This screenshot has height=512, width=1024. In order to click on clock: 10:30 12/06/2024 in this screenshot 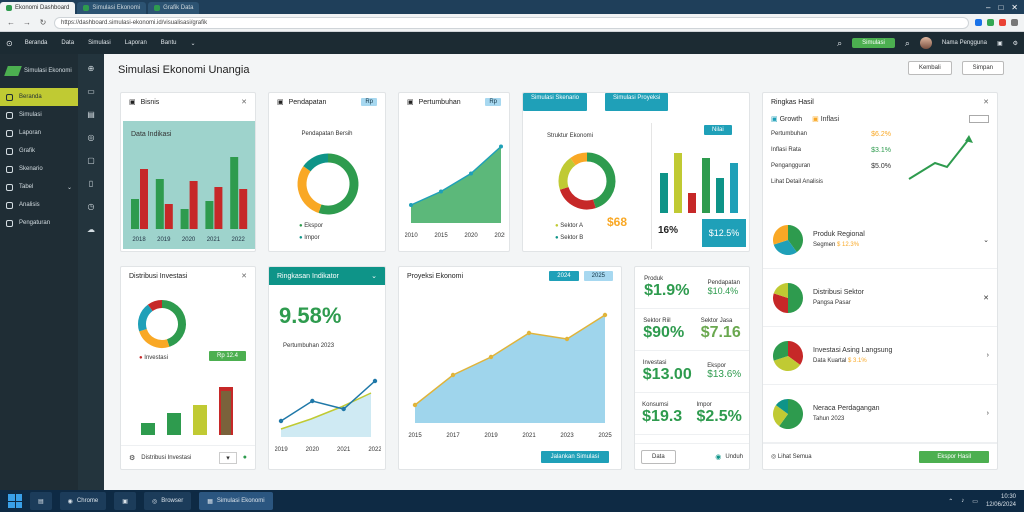, I will do `click(1000, 501)`.